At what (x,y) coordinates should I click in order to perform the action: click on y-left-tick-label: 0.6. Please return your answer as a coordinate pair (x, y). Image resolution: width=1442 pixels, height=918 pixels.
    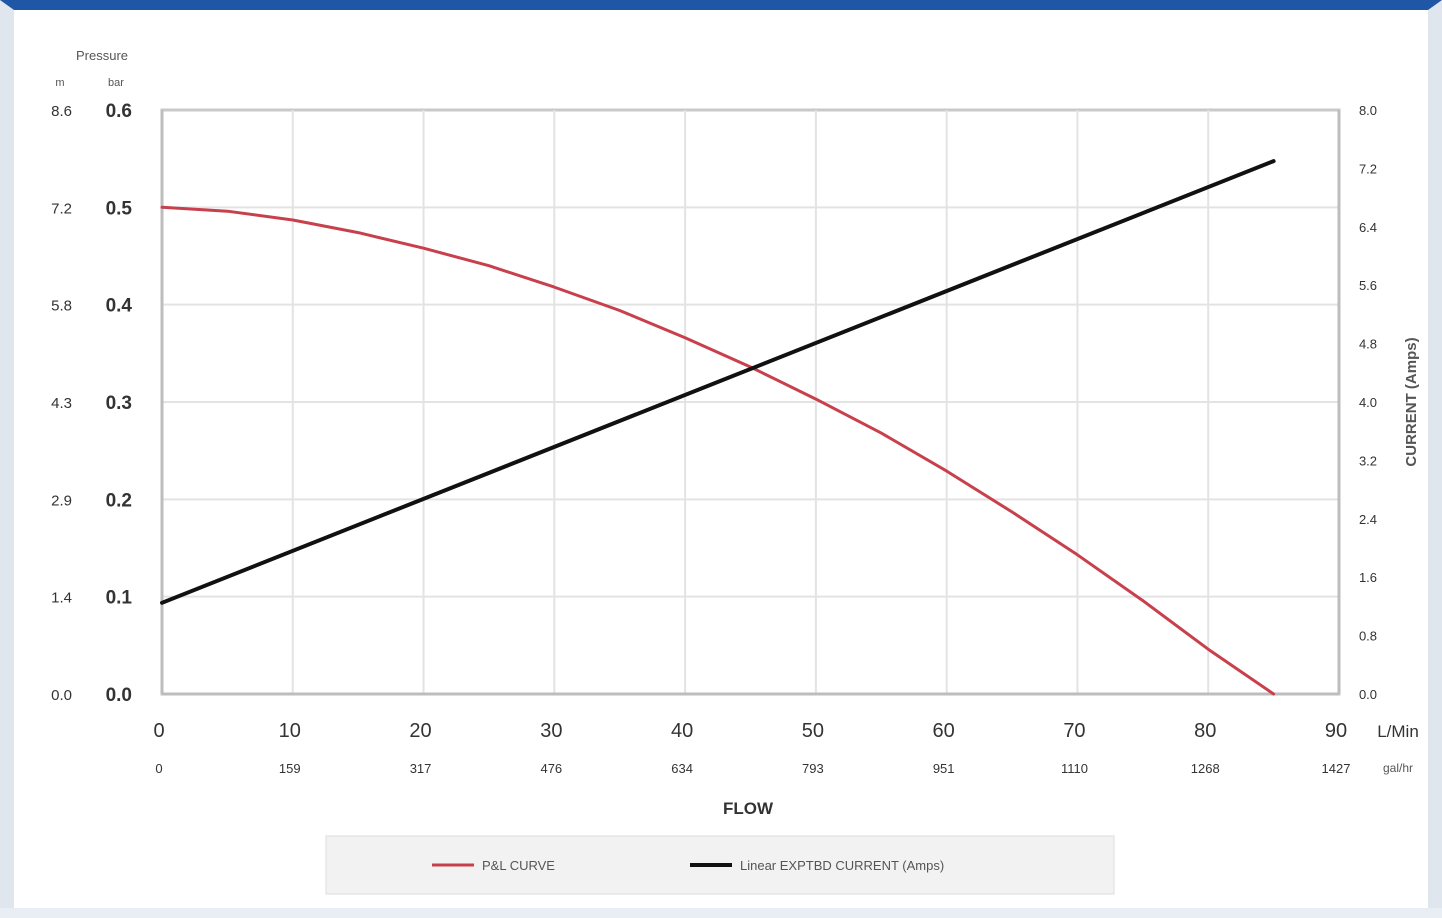
    Looking at the image, I should click on (119, 111).